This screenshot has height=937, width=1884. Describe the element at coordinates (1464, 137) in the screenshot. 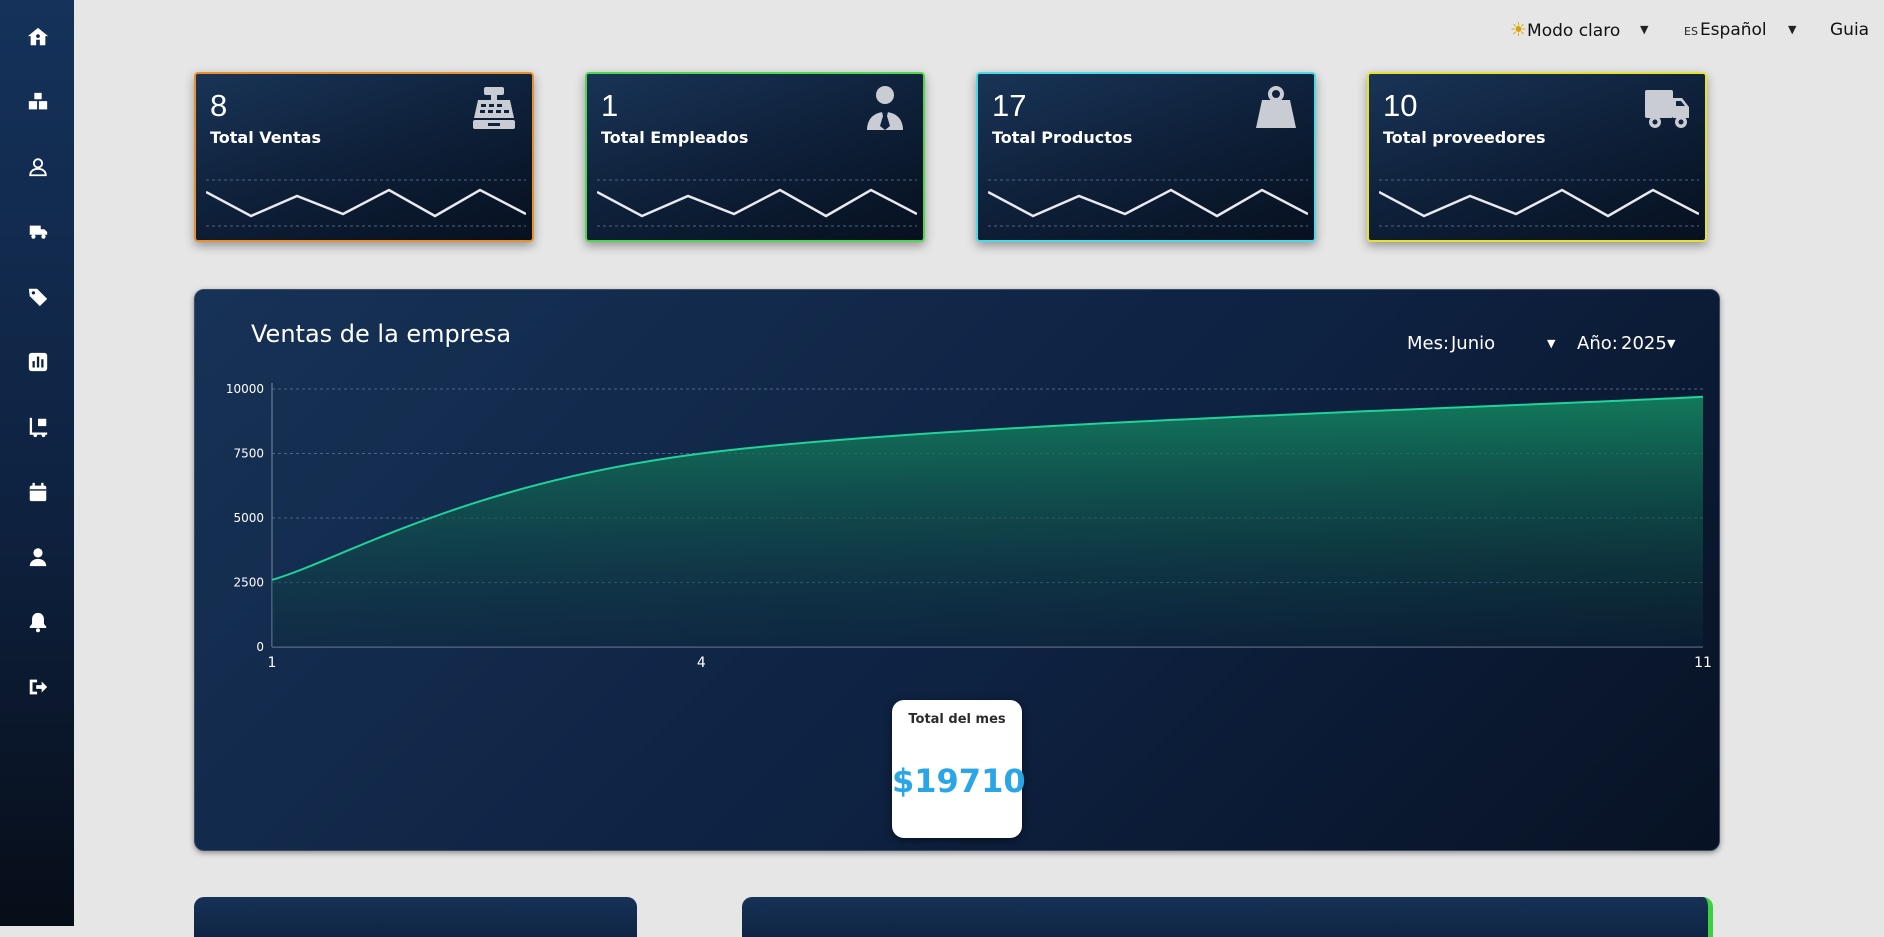

I see `card-label: Total proveedores` at that location.